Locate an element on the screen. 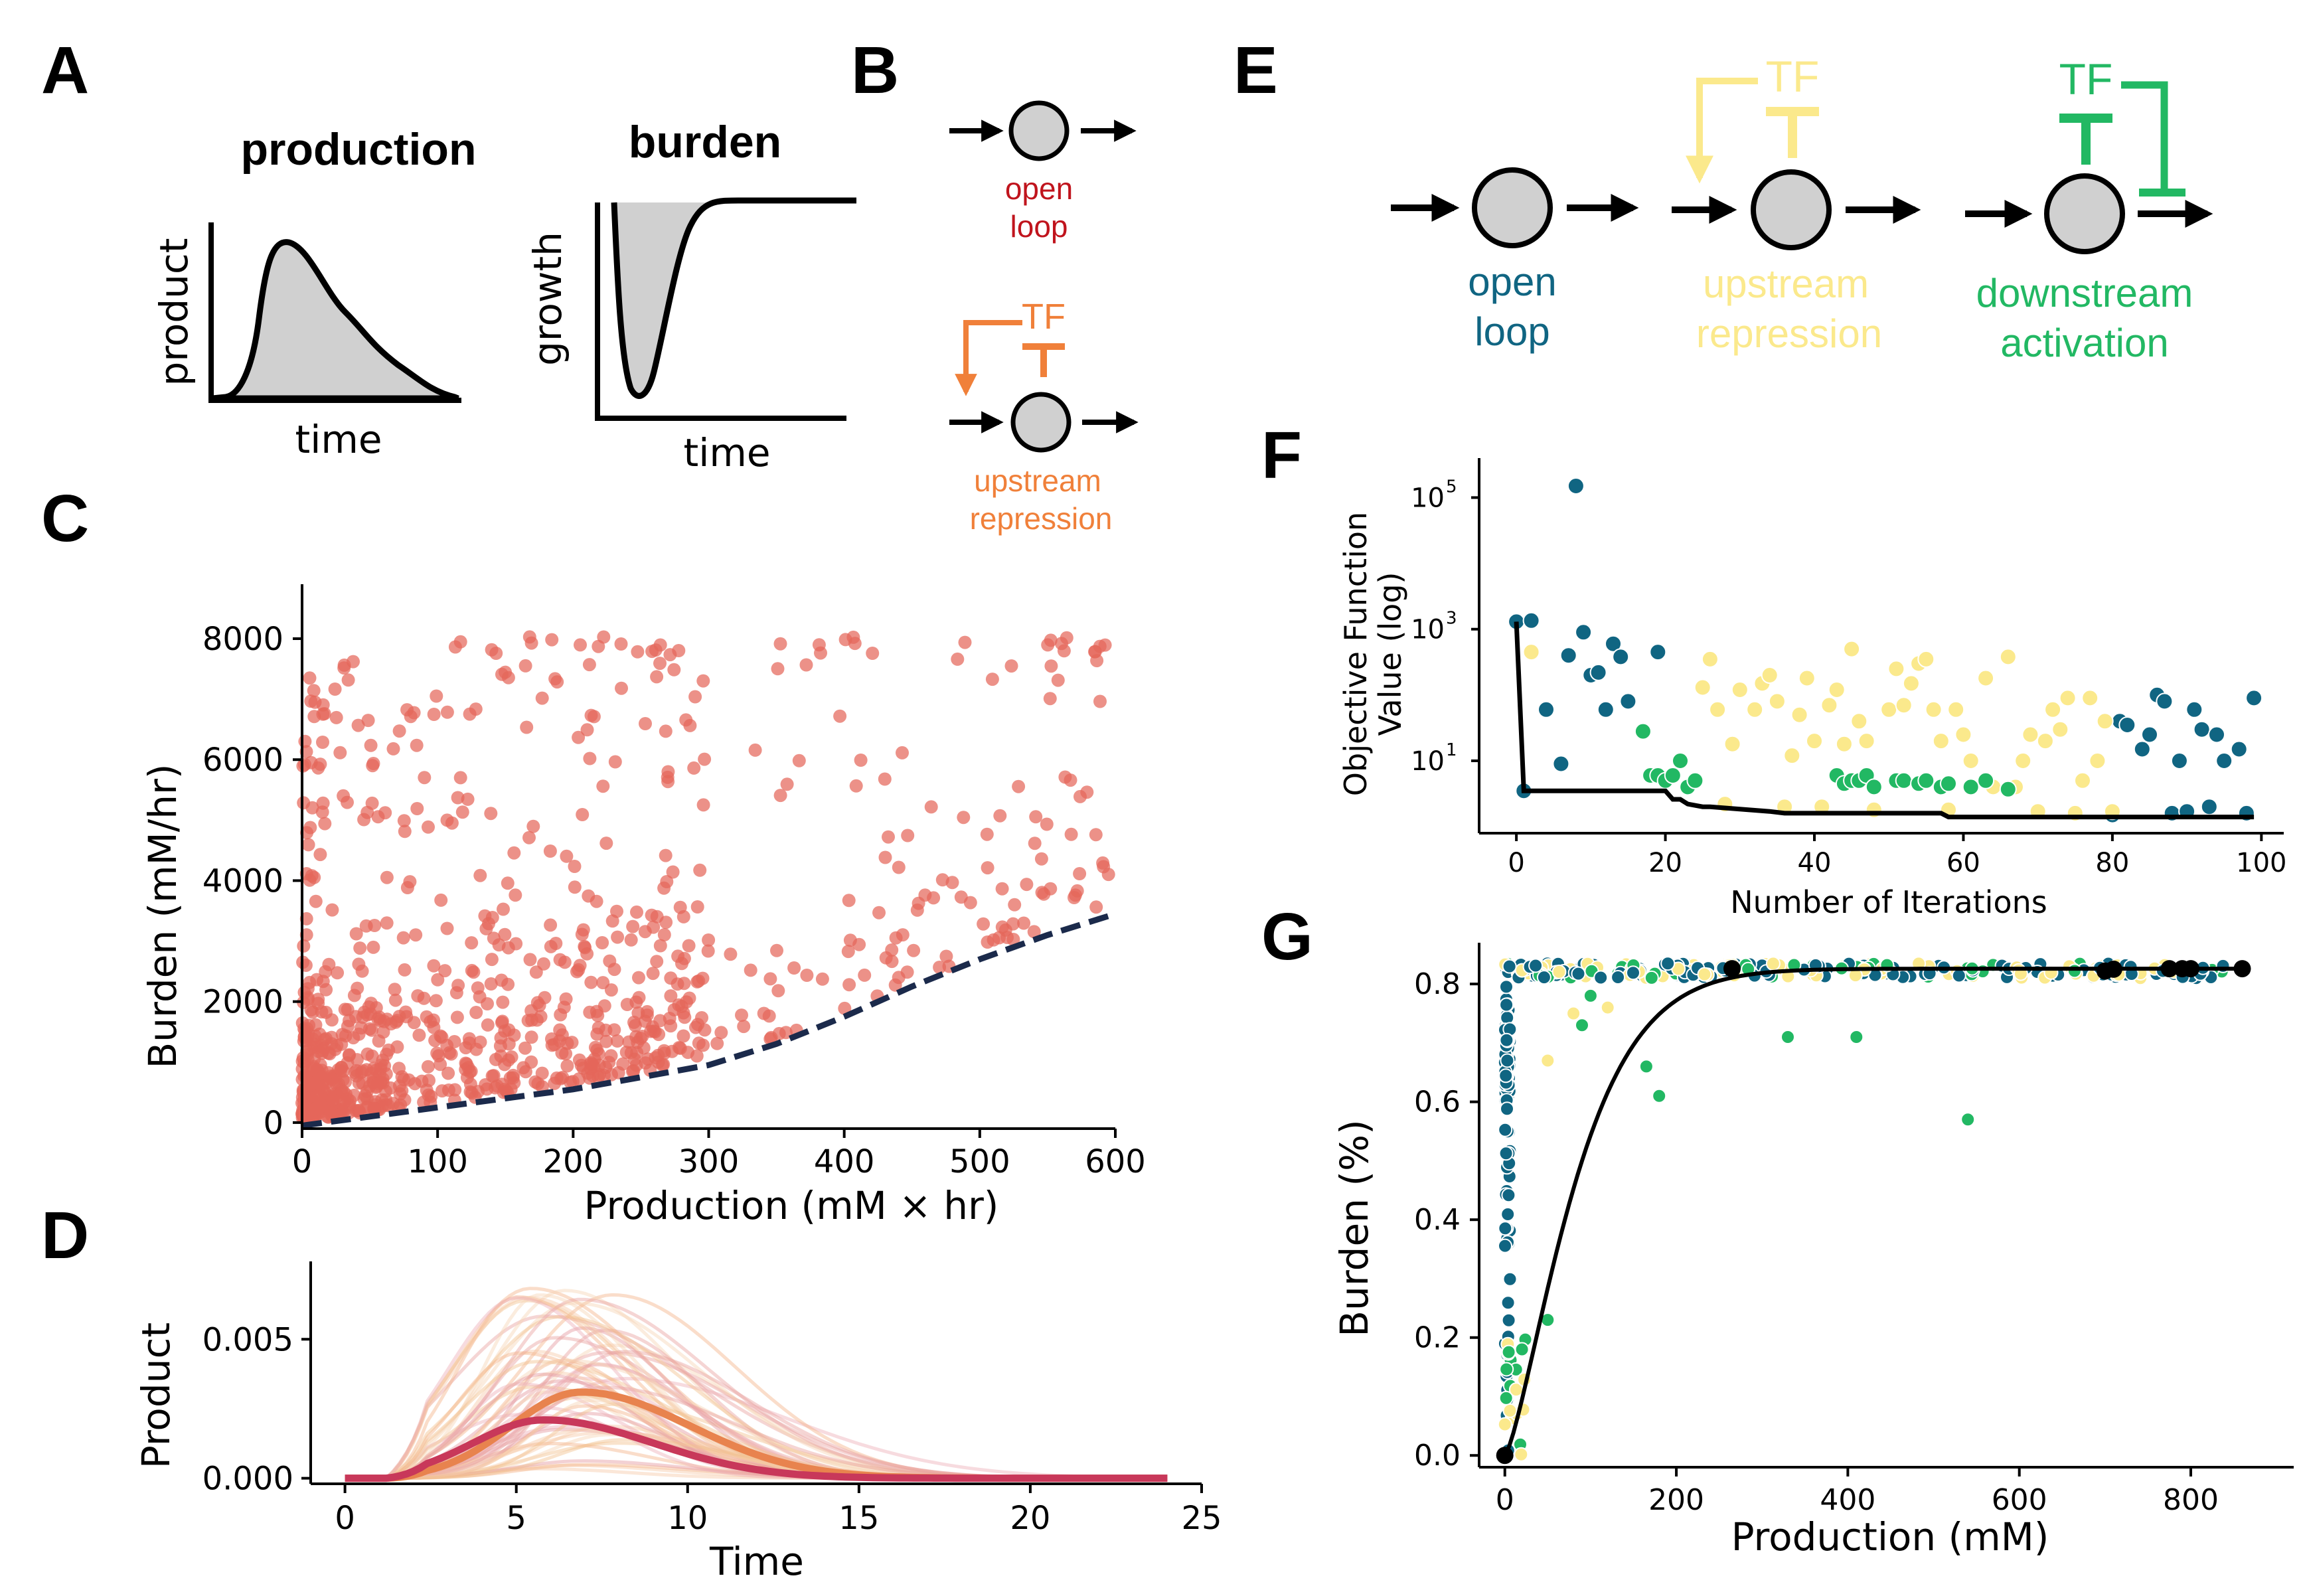 The width and height of the screenshot is (2303, 1596). chart-f-ytick-exponent: 1 is located at coordinates (1451, 750).